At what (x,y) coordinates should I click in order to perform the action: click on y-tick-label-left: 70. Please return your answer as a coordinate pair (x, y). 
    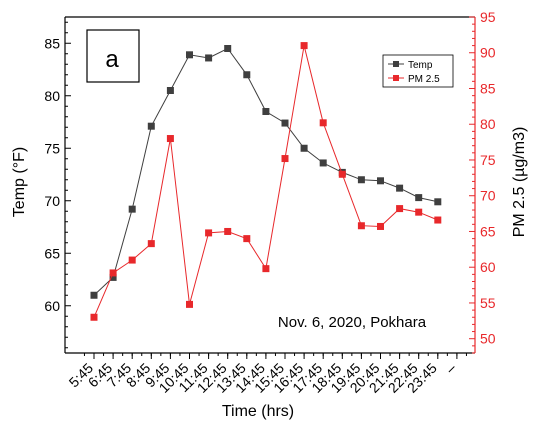
    Looking at the image, I should click on (52, 201).